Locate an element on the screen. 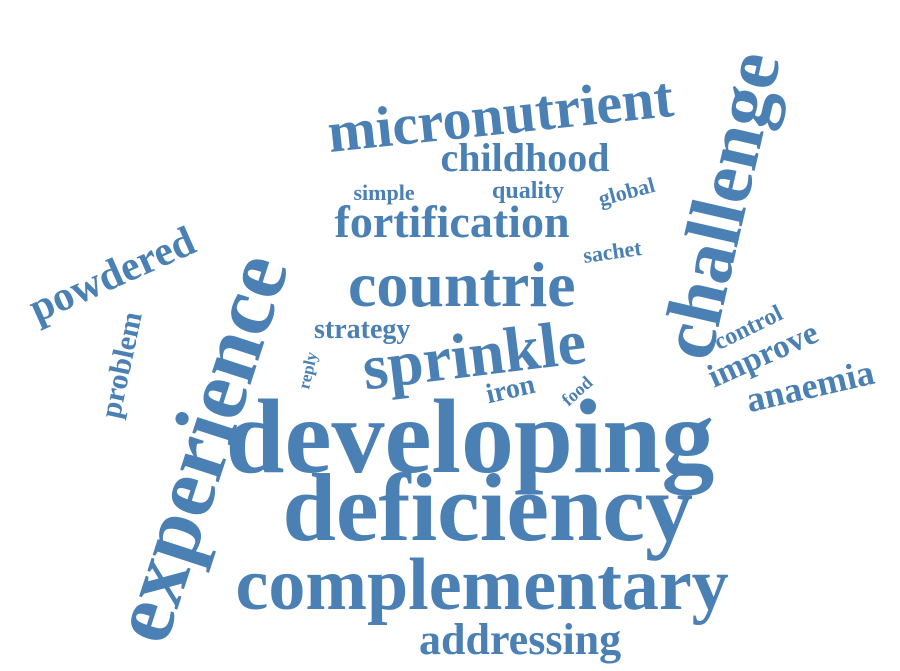  word-quality: quality is located at coordinates (528, 191).